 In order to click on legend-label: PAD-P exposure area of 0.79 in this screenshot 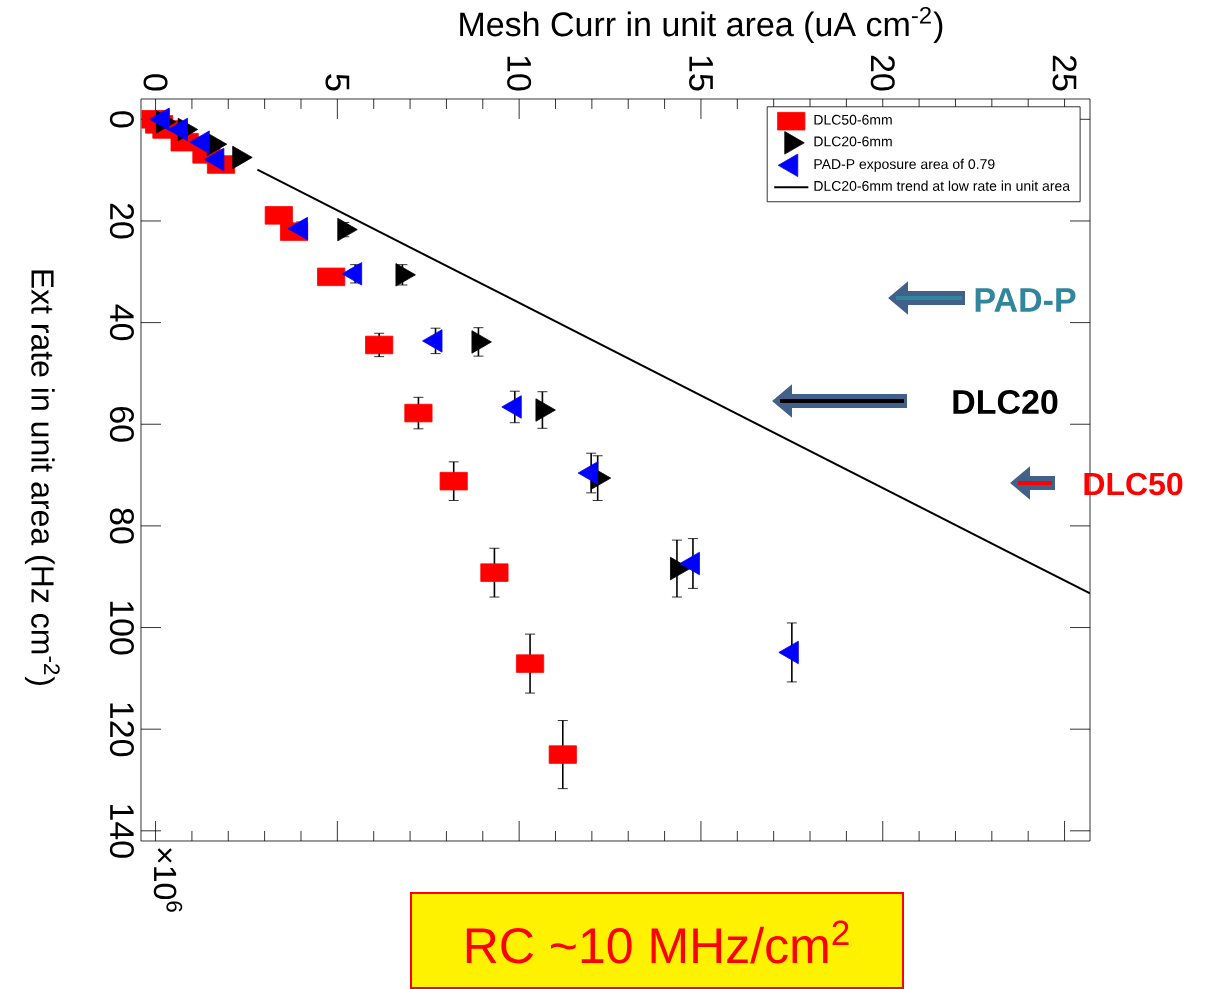, I will do `click(904, 165)`.